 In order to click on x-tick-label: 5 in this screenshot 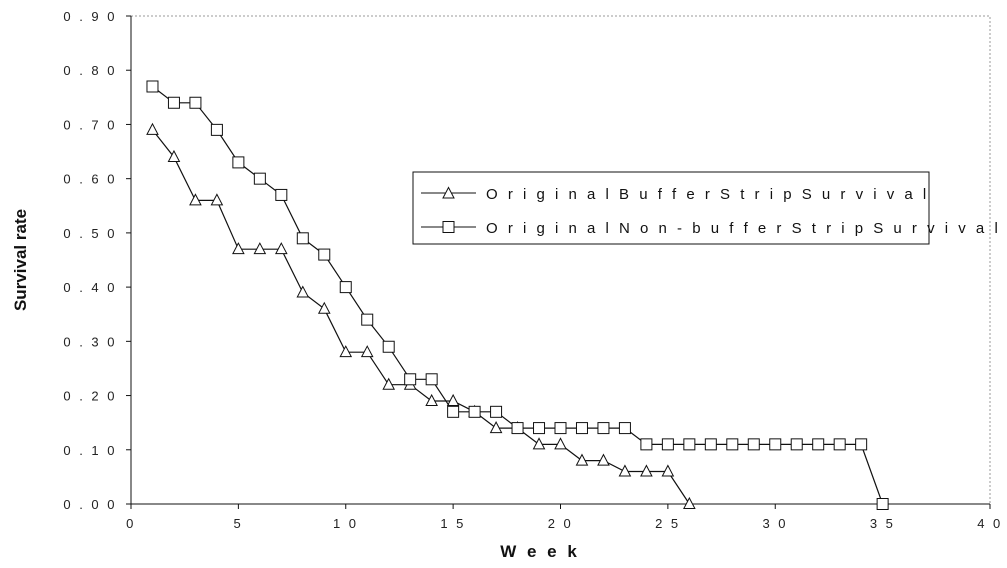, I will do `click(239, 523)`.